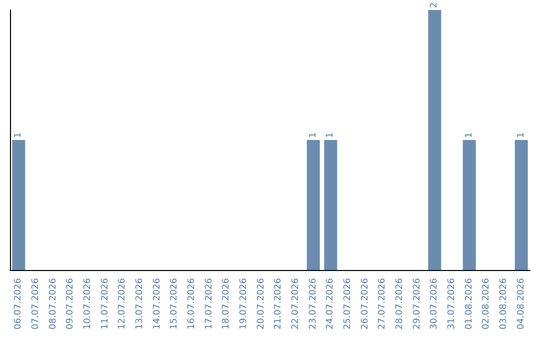  Describe the element at coordinates (469, 304) in the screenshot. I see `x-tick-label: 01.08.2026` at that location.